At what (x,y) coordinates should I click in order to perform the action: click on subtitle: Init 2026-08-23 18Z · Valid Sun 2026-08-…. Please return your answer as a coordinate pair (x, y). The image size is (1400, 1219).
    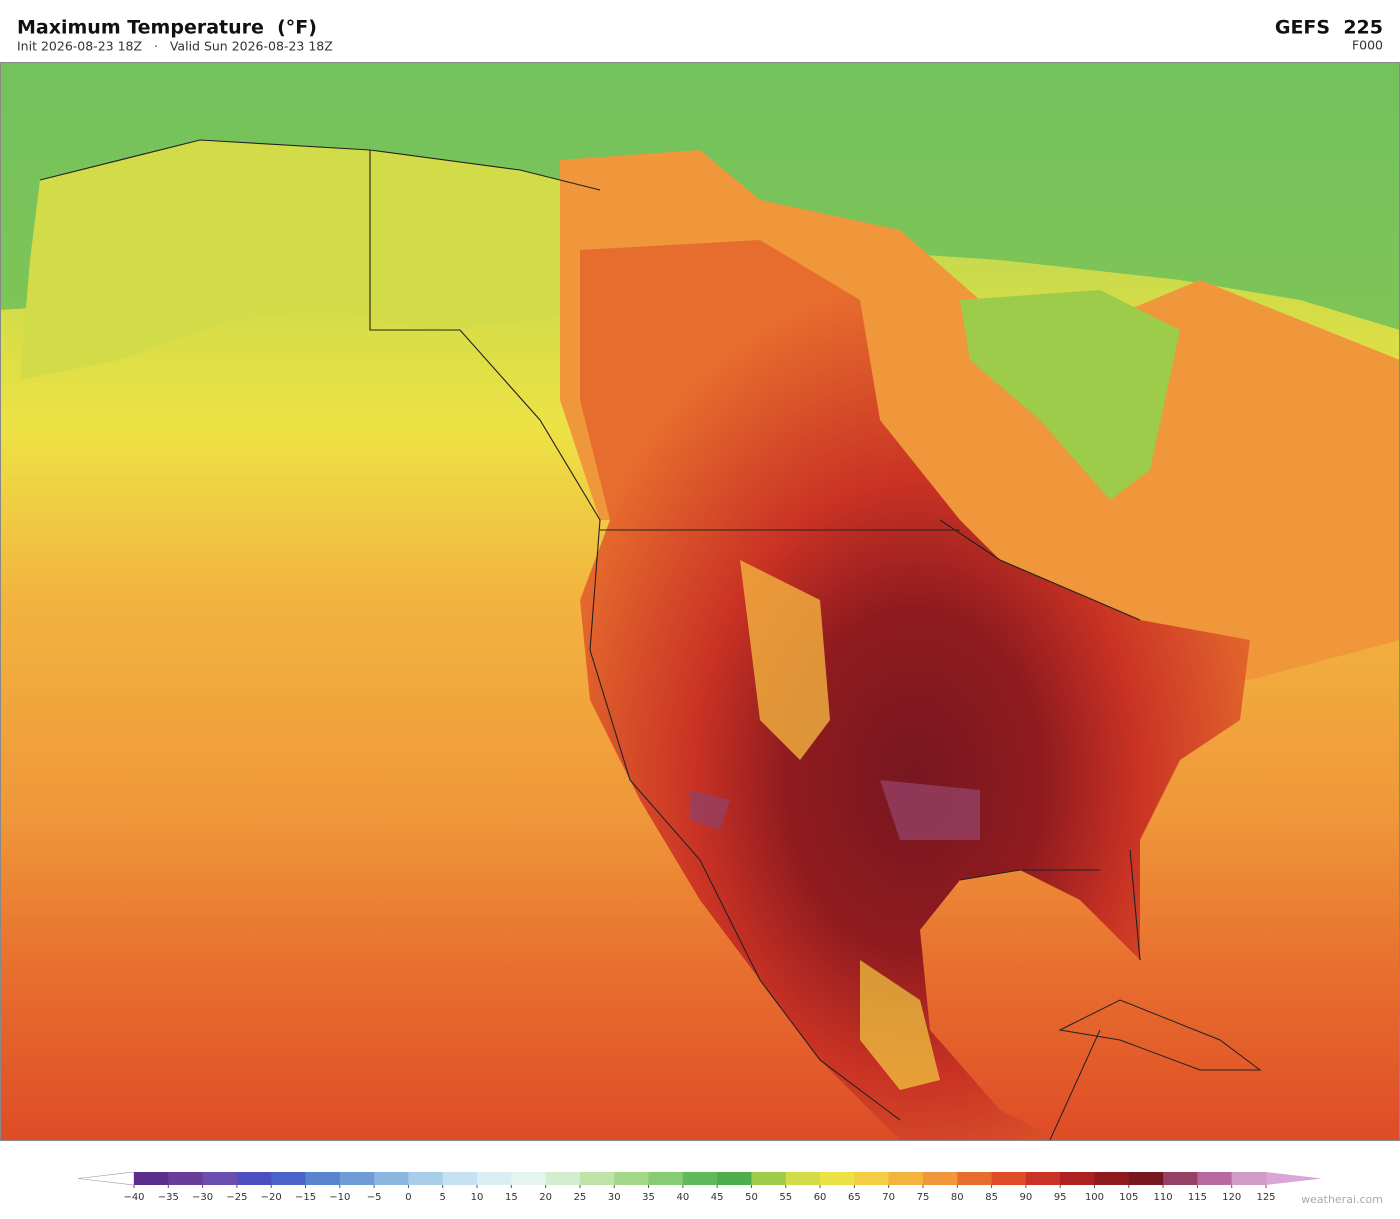
    Looking at the image, I should click on (175, 46).